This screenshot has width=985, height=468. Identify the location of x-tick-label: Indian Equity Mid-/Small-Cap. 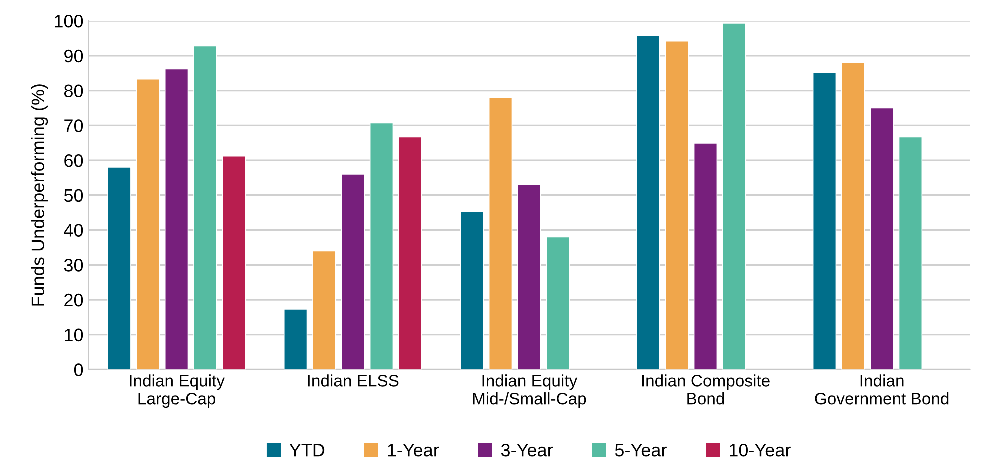
(529, 391).